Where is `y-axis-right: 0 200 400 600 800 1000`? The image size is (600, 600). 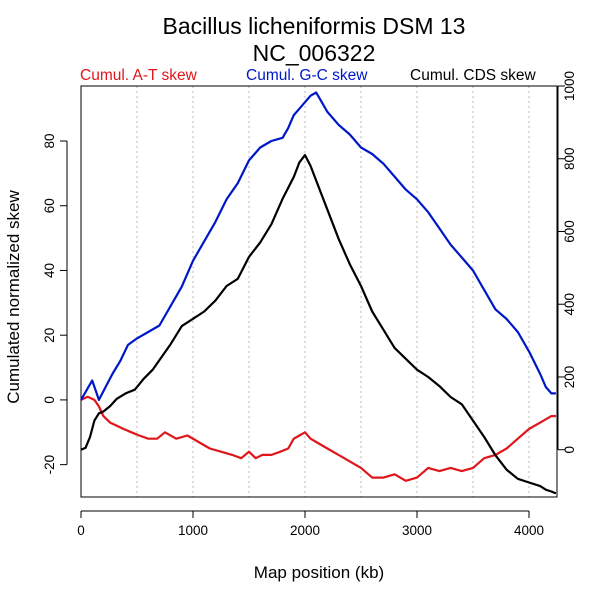
y-axis-right: 0 200 400 600 800 1000 is located at coordinates (567, 262).